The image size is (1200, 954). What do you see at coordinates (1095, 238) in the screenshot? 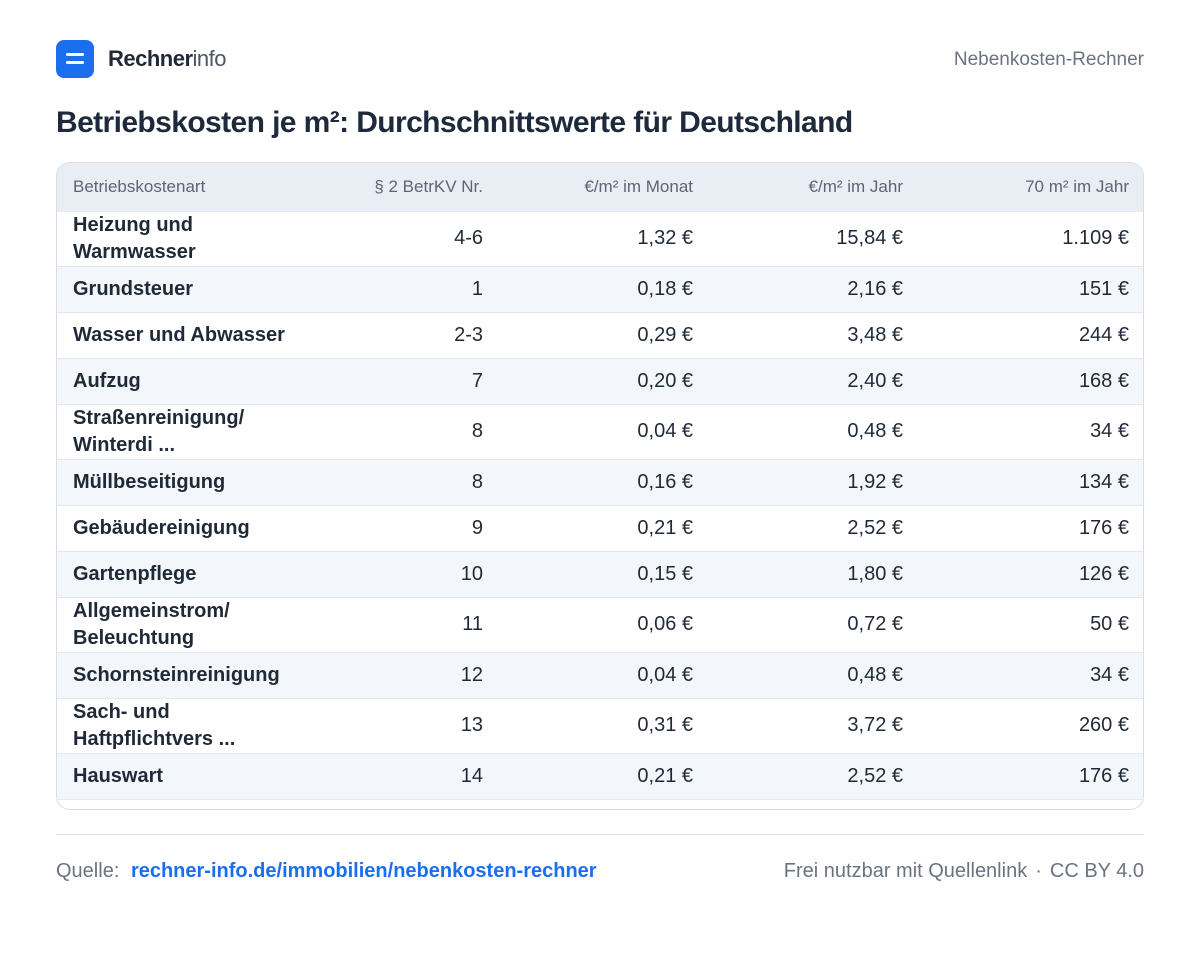
I see `cell-70m2-year: 1.109 €` at bounding box center [1095, 238].